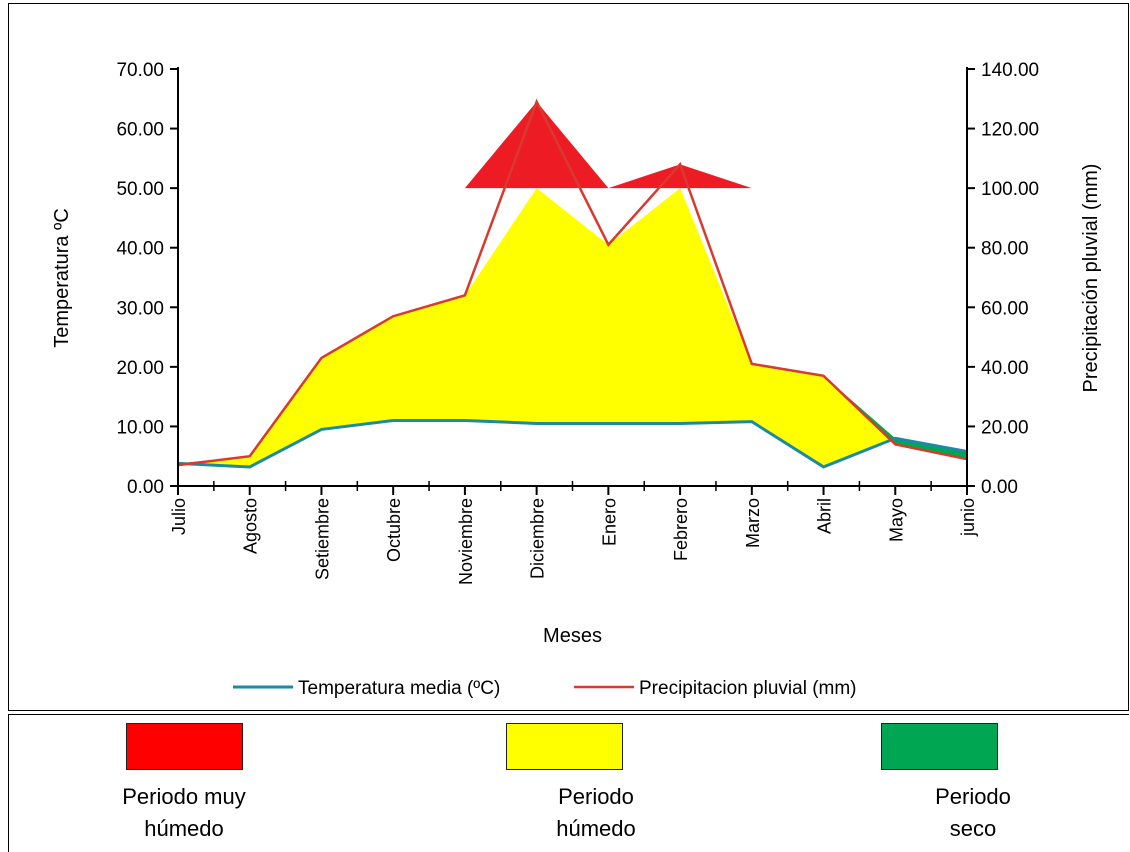 This screenshot has width=1130, height=852. What do you see at coordinates (145, 487) in the screenshot?
I see `left-y-tick-label: 0.00` at bounding box center [145, 487].